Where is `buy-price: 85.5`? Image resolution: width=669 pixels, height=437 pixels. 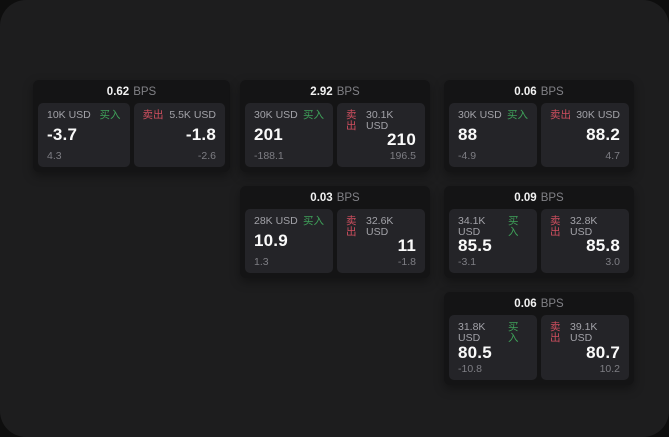 buy-price: 85.5 is located at coordinates (475, 246).